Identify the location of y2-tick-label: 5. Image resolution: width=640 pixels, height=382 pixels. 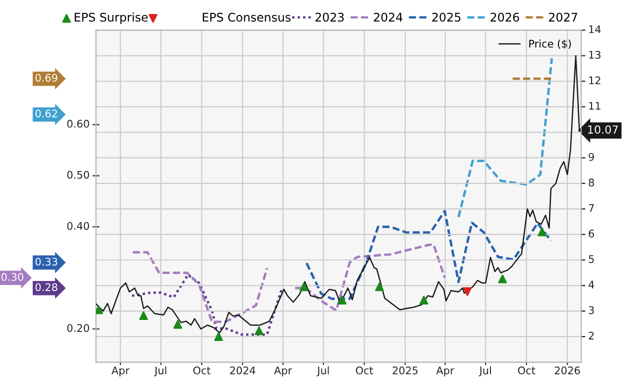
(591, 259).